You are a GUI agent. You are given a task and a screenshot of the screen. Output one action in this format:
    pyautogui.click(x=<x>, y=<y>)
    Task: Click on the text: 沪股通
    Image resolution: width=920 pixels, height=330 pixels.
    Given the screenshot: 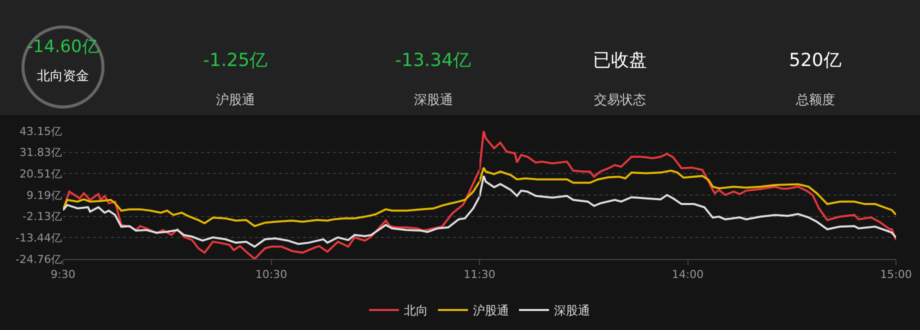 What is the action you would take?
    pyautogui.click(x=235, y=100)
    